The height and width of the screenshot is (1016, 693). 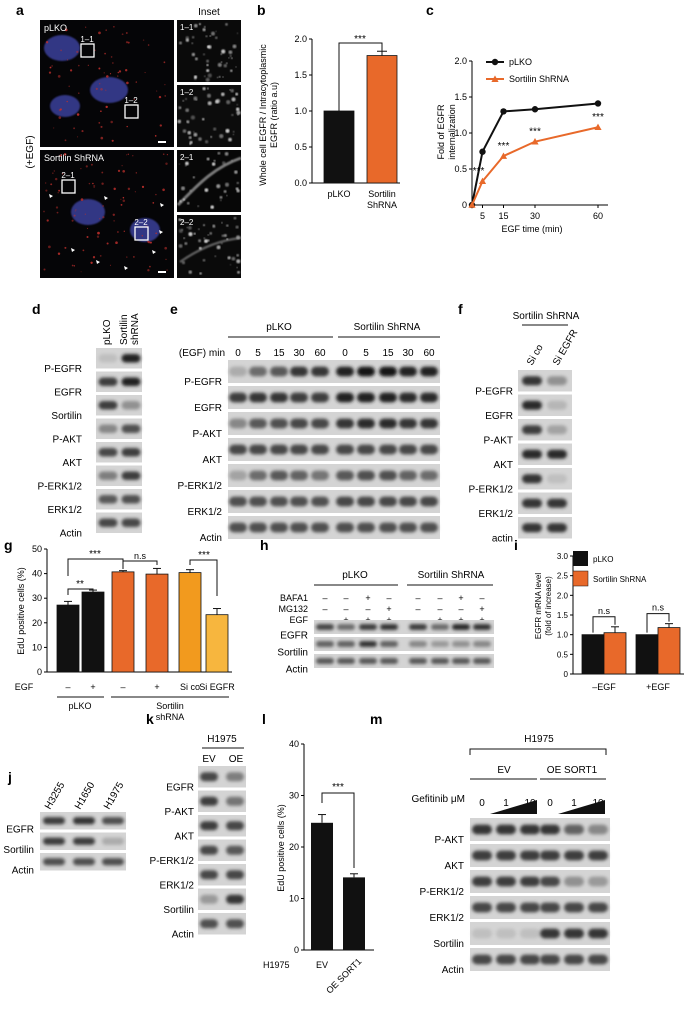 What do you see at coordinates (126, 268) in the screenshot?
I see `arrowhead` at bounding box center [126, 268].